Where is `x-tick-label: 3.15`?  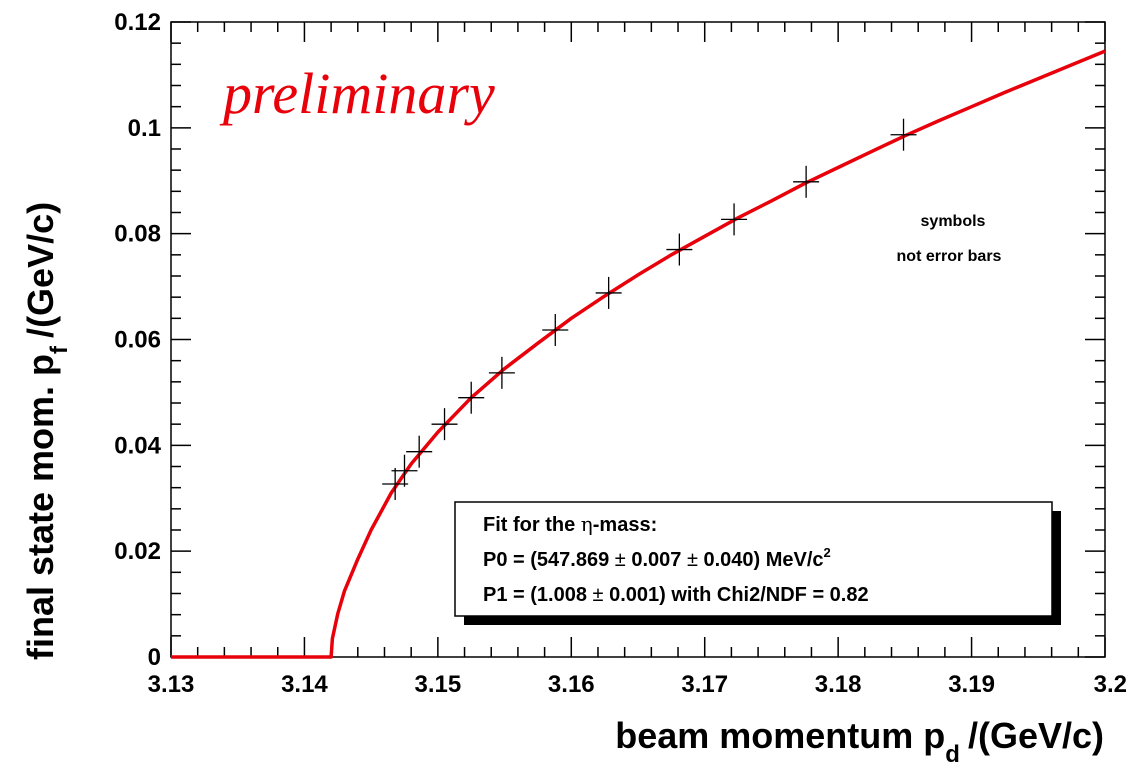 x-tick-label: 3.15 is located at coordinates (437, 684).